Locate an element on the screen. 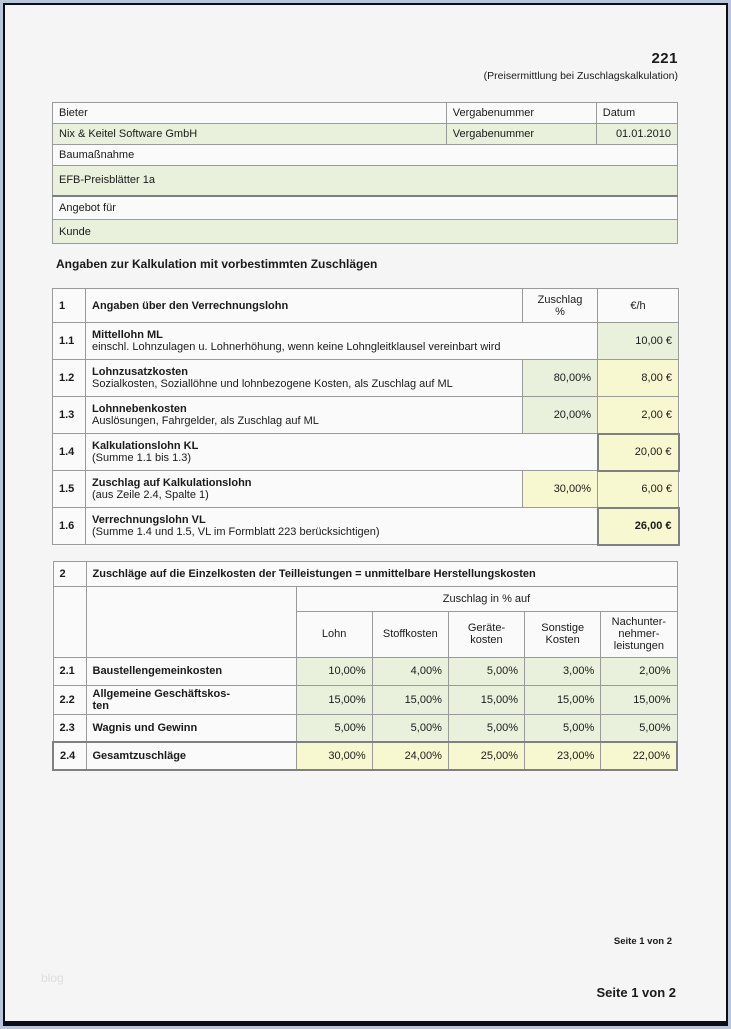  t2-empty-num-cell is located at coordinates (69, 621).